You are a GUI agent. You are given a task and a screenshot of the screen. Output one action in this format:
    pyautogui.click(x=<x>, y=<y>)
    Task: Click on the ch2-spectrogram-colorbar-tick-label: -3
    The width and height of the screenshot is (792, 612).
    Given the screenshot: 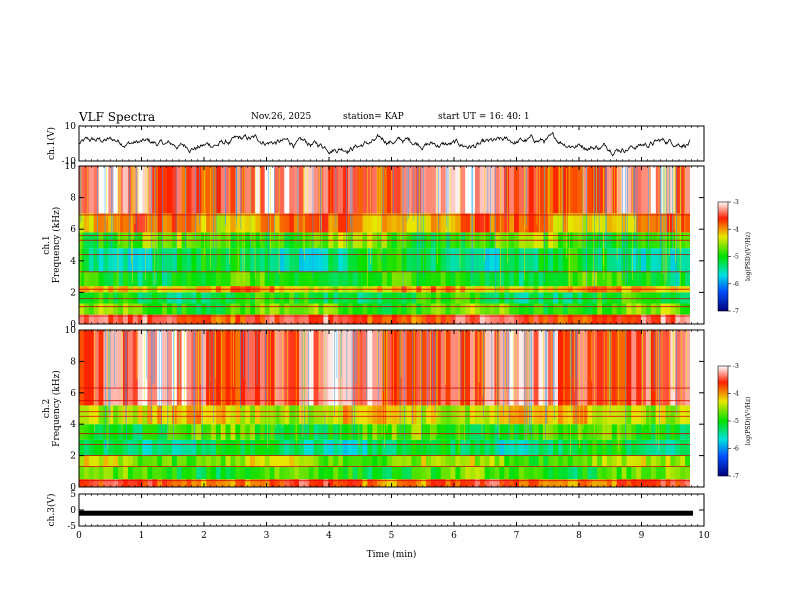 What is the action you would take?
    pyautogui.click(x=736, y=366)
    